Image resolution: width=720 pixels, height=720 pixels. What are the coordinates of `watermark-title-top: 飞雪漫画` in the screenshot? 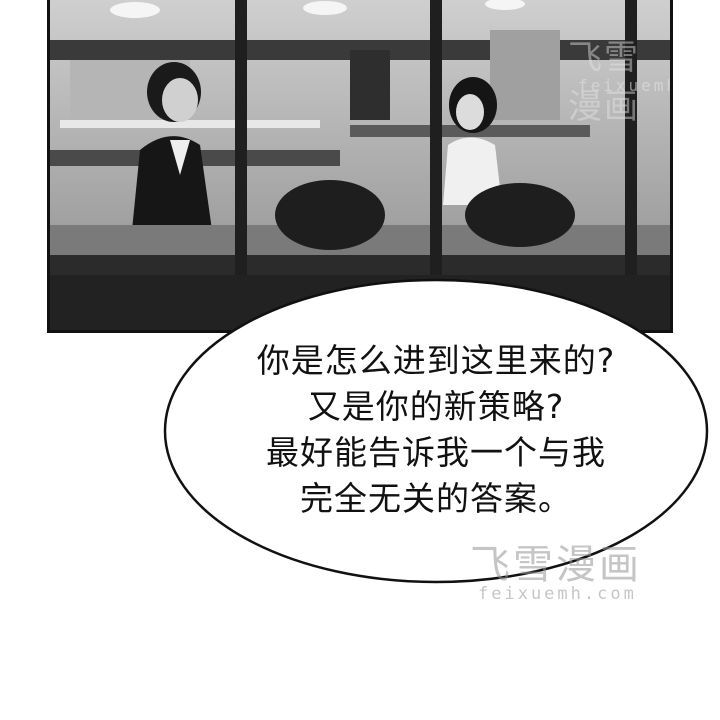 It's located at (604, 82).